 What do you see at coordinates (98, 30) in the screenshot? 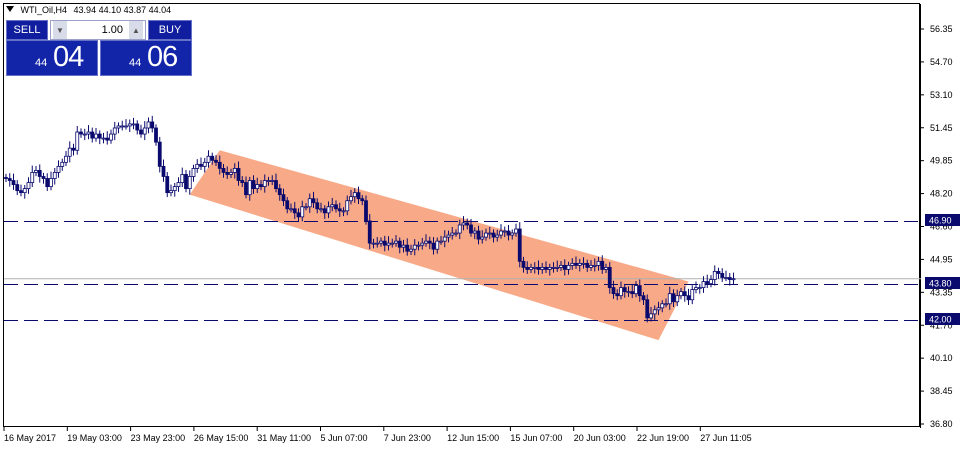
I see `lot-size-field: ▼ 1.00 ▲` at bounding box center [98, 30].